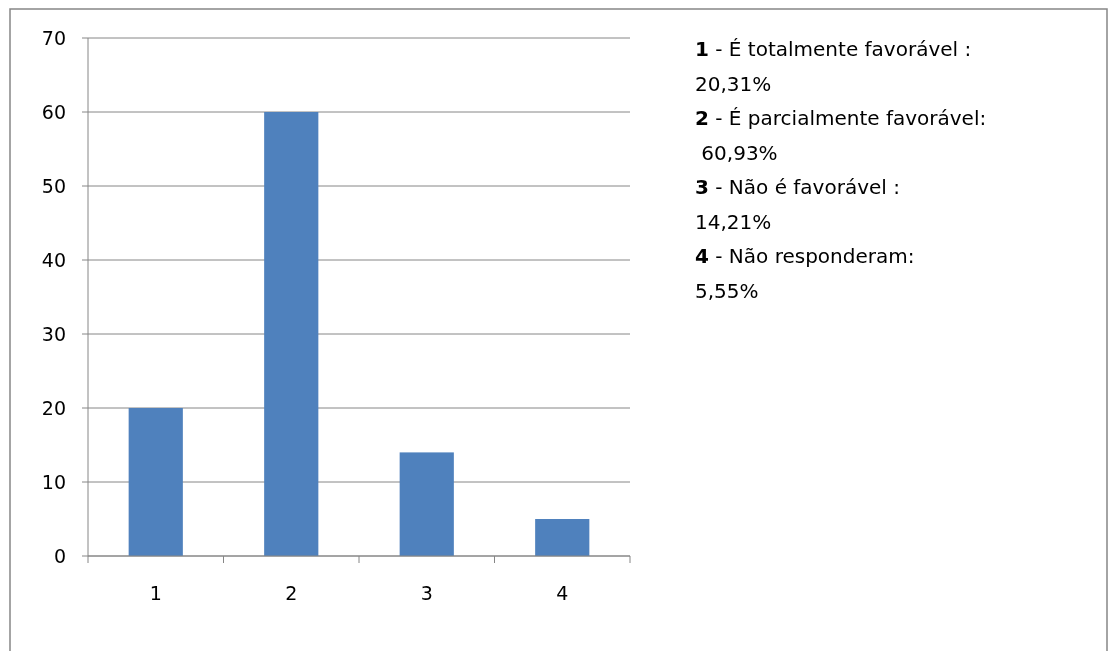 Image resolution: width=1108 pixels, height=651 pixels. What do you see at coordinates (841, 135) in the screenshot?
I see `text: 2 - É parcialmente favorável: 60,93%` at bounding box center [841, 135].